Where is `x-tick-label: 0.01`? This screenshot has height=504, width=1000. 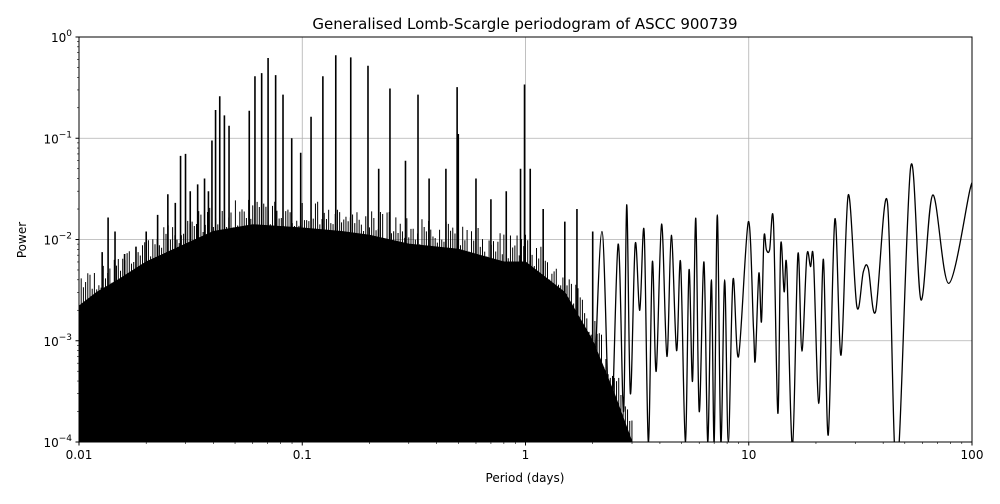 x-tick-label: 0.01 is located at coordinates (79, 455).